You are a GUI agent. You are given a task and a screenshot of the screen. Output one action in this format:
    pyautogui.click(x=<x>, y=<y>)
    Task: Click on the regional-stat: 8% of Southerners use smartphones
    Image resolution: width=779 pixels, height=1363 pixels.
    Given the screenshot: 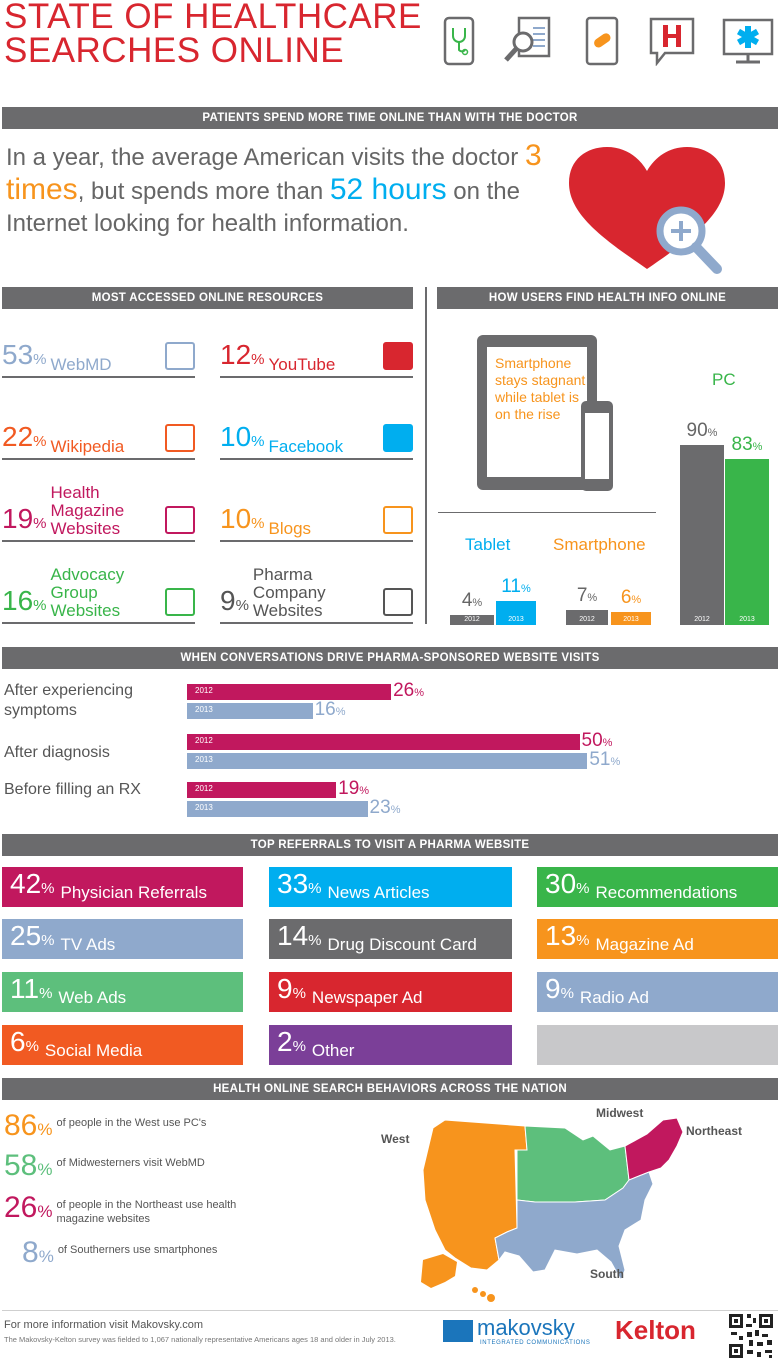 What is the action you would take?
    pyautogui.click(x=119, y=1255)
    